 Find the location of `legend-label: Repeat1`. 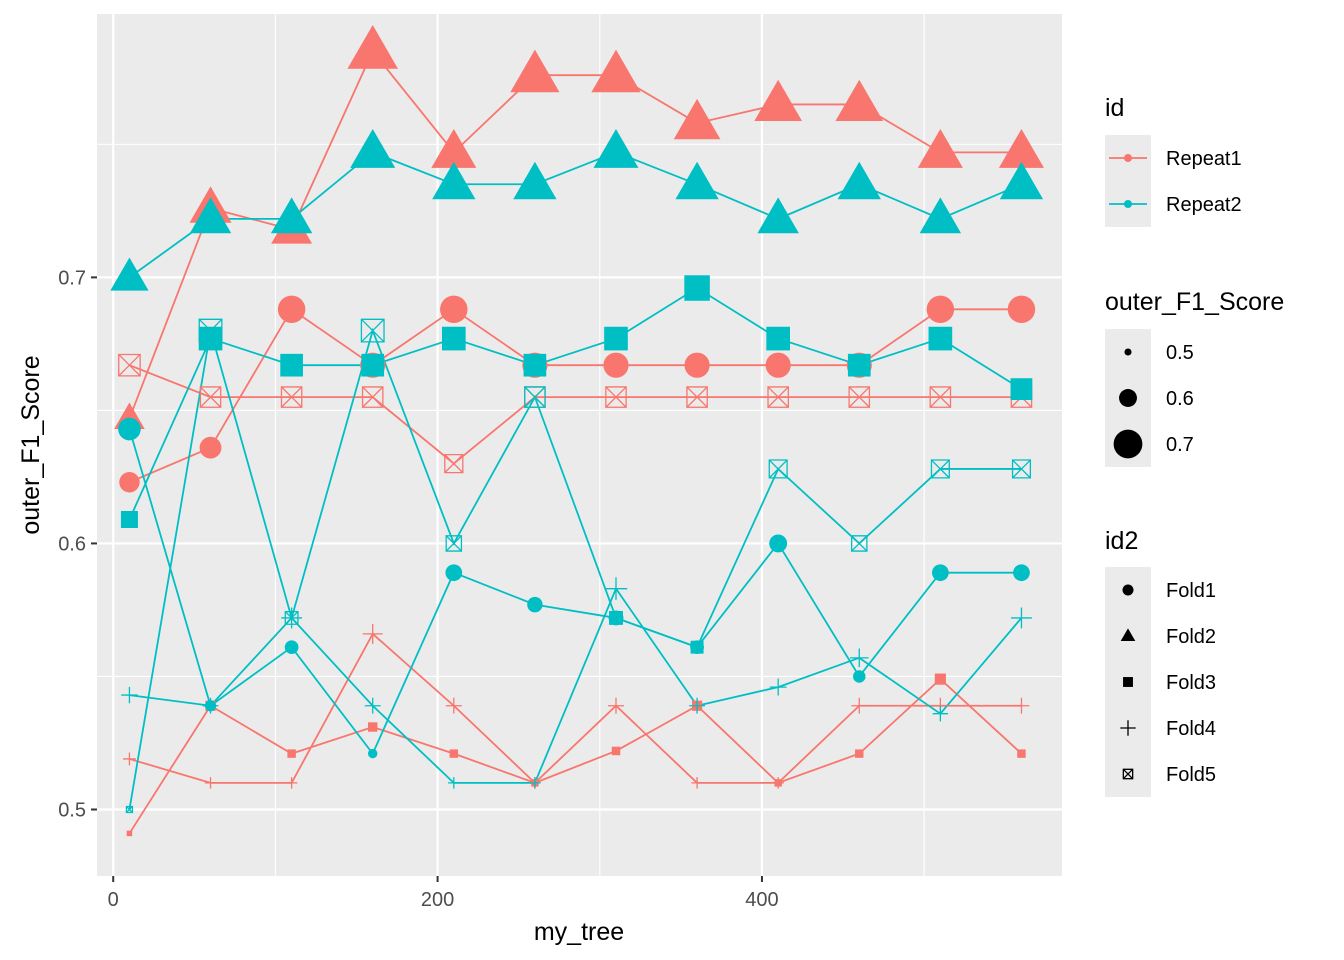

legend-label: Repeat1 is located at coordinates (1204, 159).